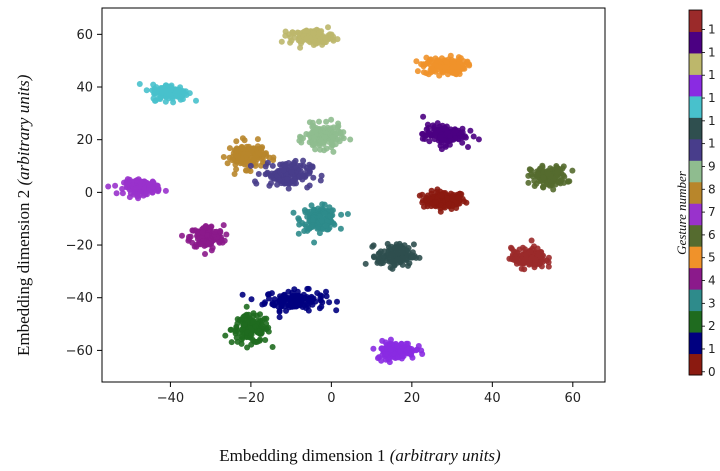 The height and width of the screenshot is (471, 720). Describe the element at coordinates (369, 394) in the screenshot. I see `x-axis-ticks: −40 −20 0 20 40 60` at that location.